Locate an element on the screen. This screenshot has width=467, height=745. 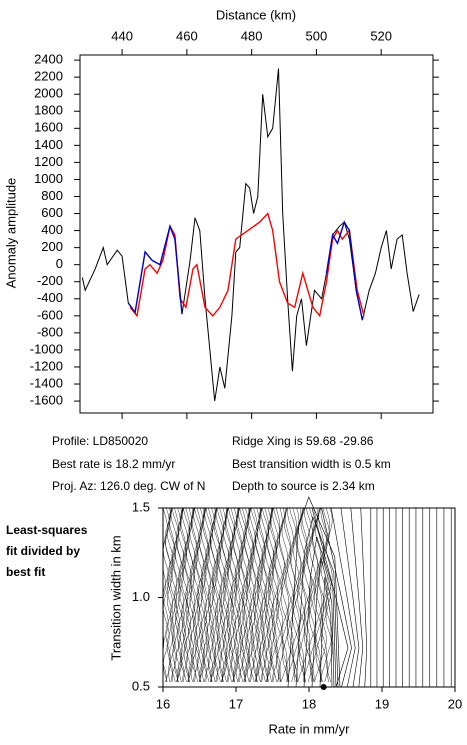
y-tick-label: -600 is located at coordinates (50, 314).